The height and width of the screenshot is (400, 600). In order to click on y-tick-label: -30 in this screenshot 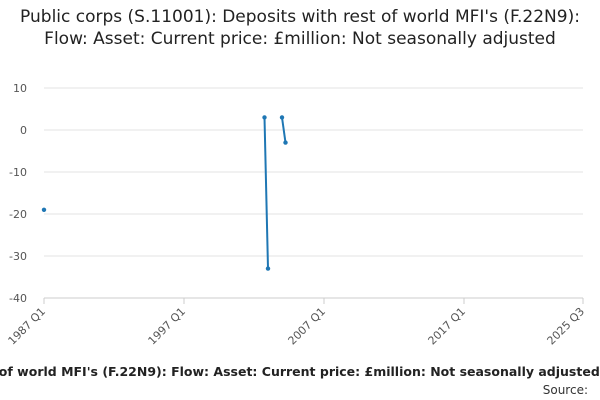, I will do `click(18, 256)`.